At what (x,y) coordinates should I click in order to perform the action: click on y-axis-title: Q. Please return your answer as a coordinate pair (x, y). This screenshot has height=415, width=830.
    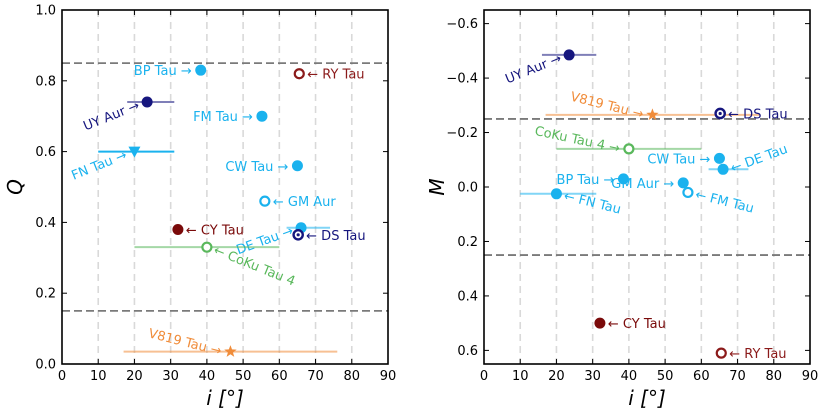
    Looking at the image, I should click on (15, 187).